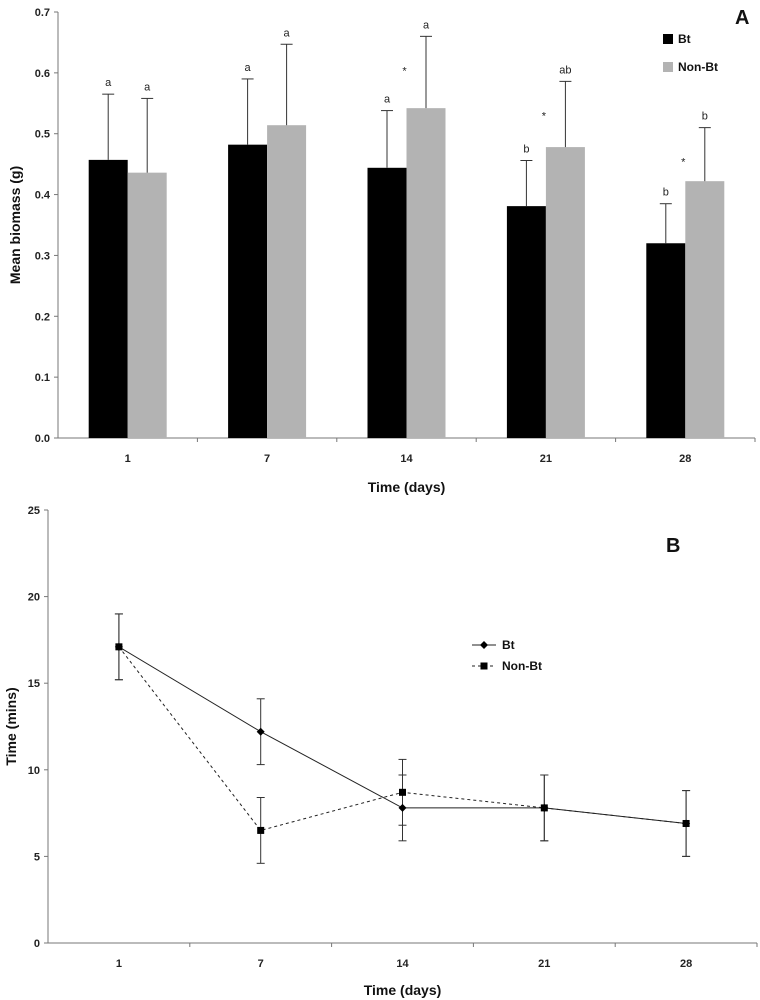  I want to click on panel-a-y-tick-label: 0.5, so click(42, 135).